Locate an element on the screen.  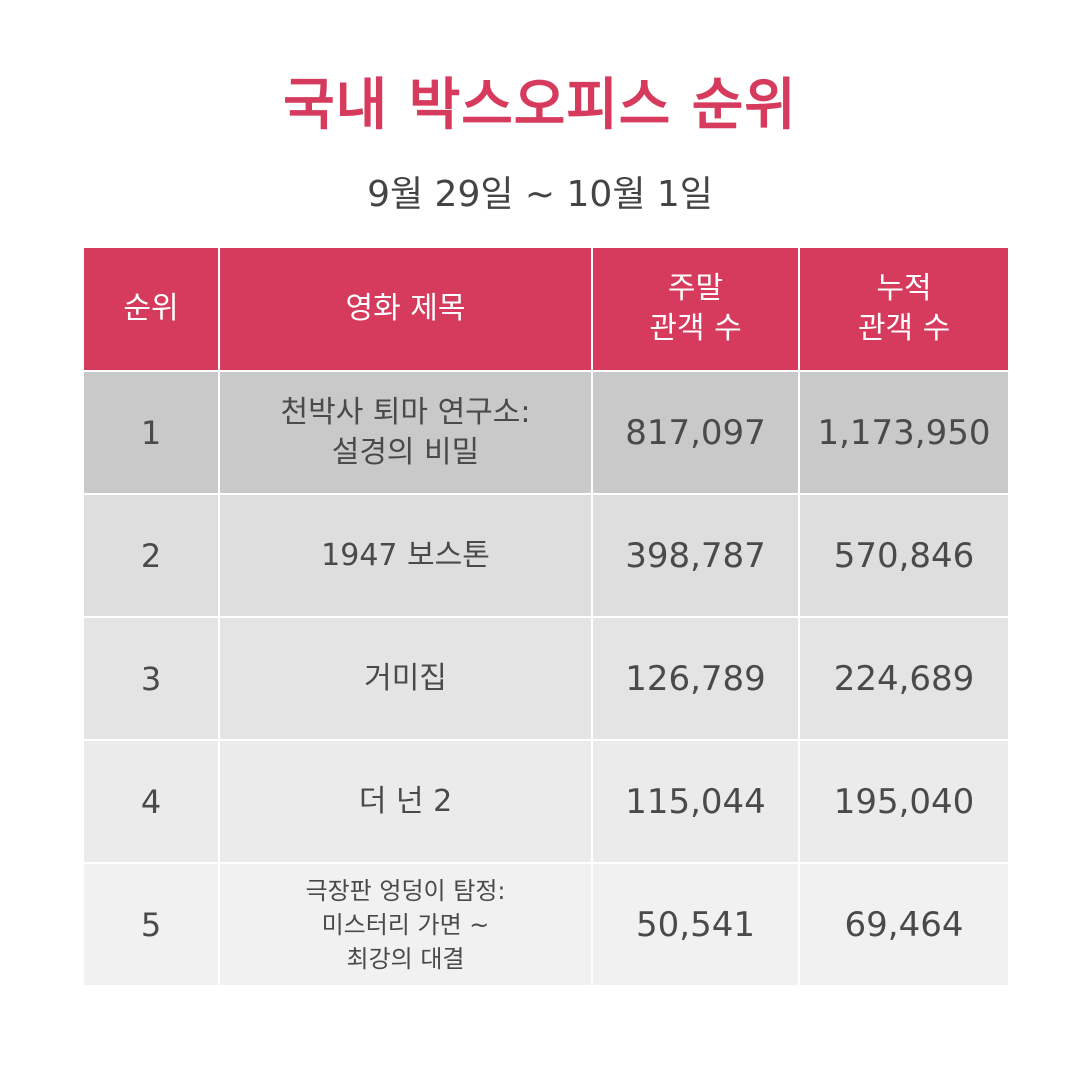
total-audience-cell: 69,464 is located at coordinates (903, 925).